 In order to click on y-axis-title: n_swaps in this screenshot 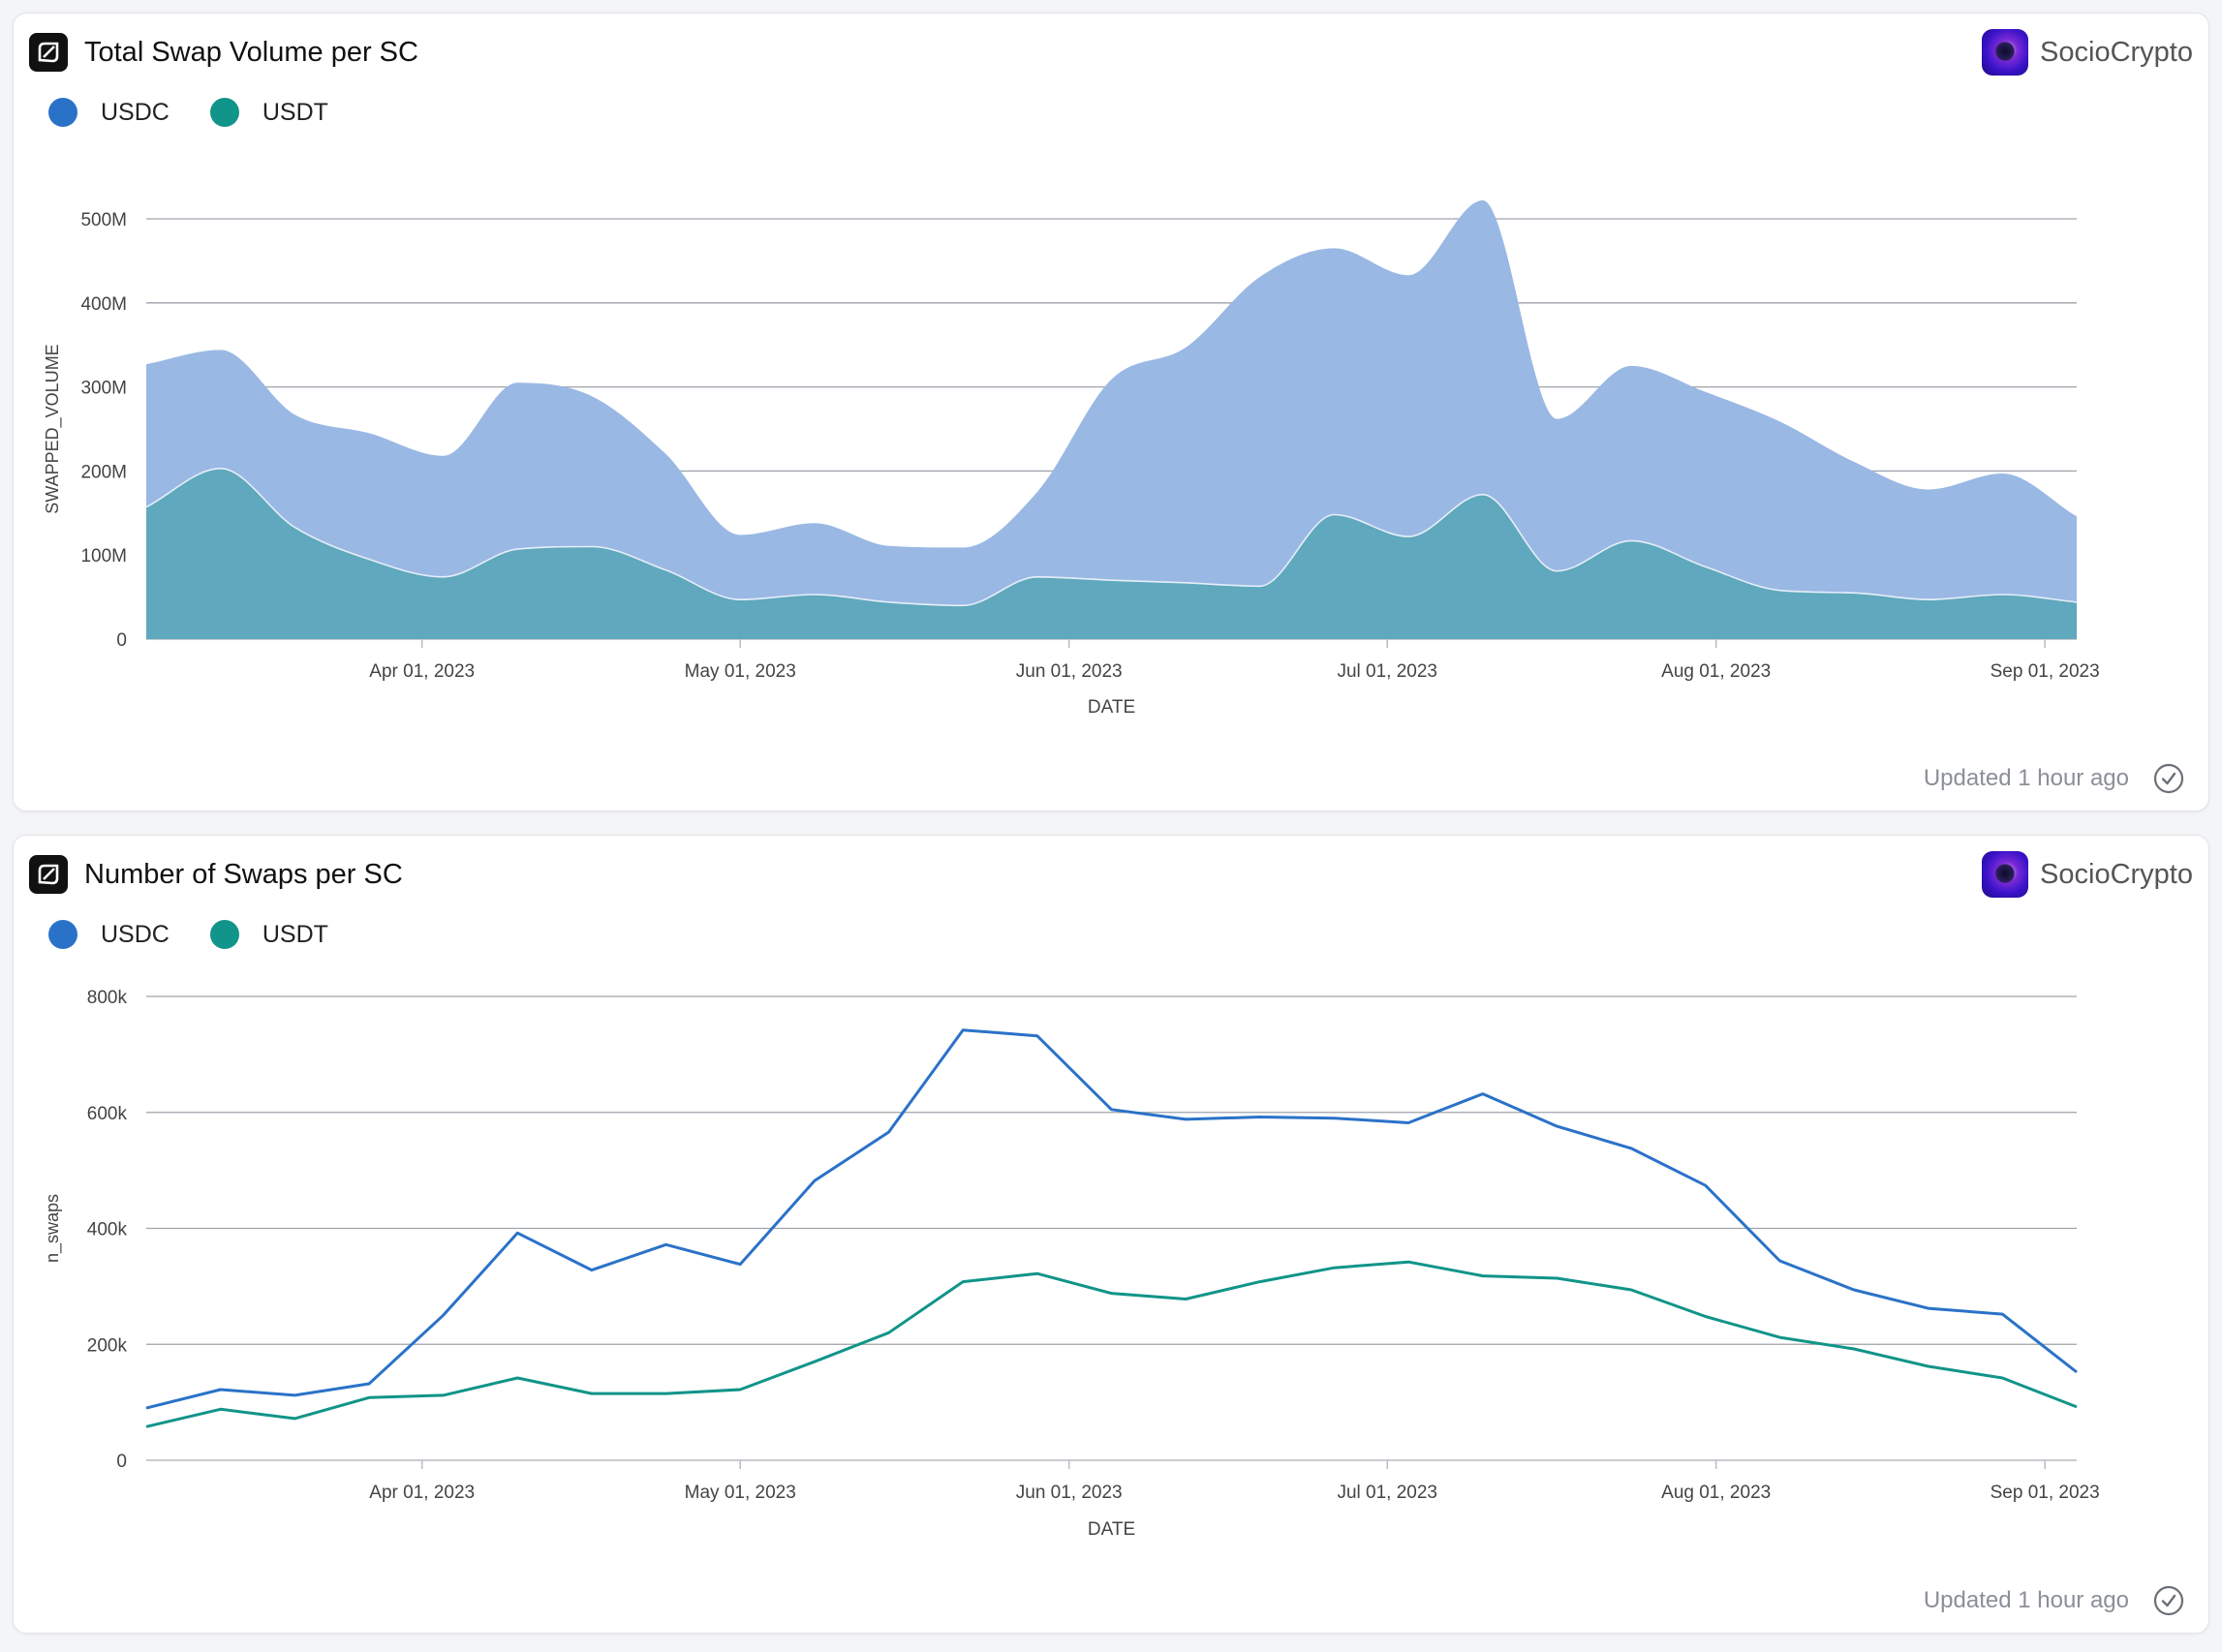, I will do `click(53, 1228)`.